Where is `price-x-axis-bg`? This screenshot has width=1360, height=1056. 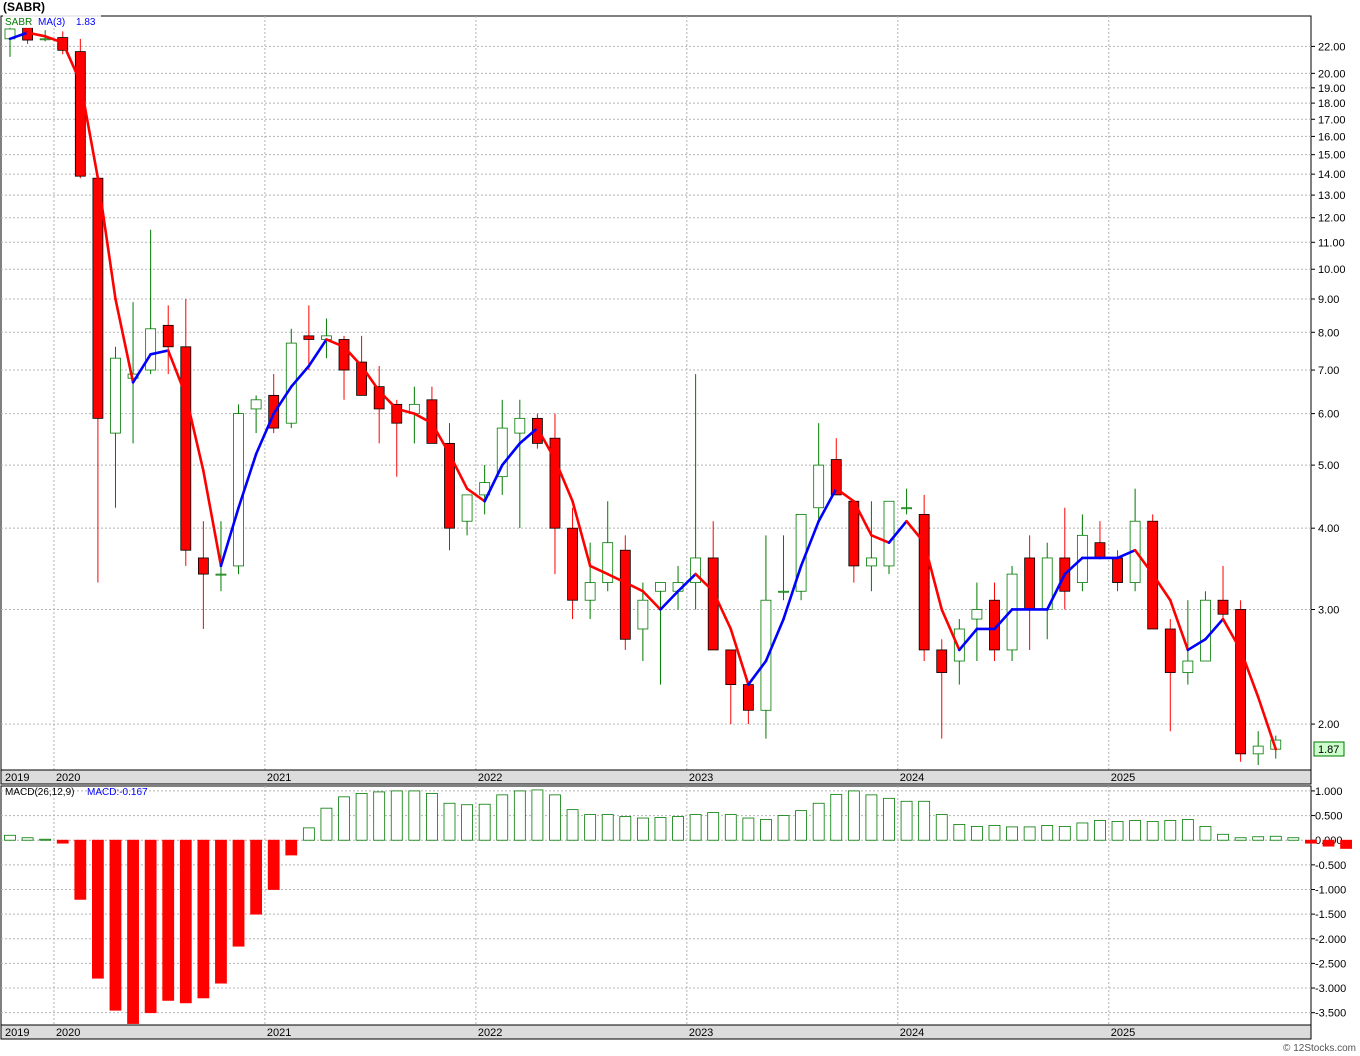
price-x-axis-bg is located at coordinates (656, 777).